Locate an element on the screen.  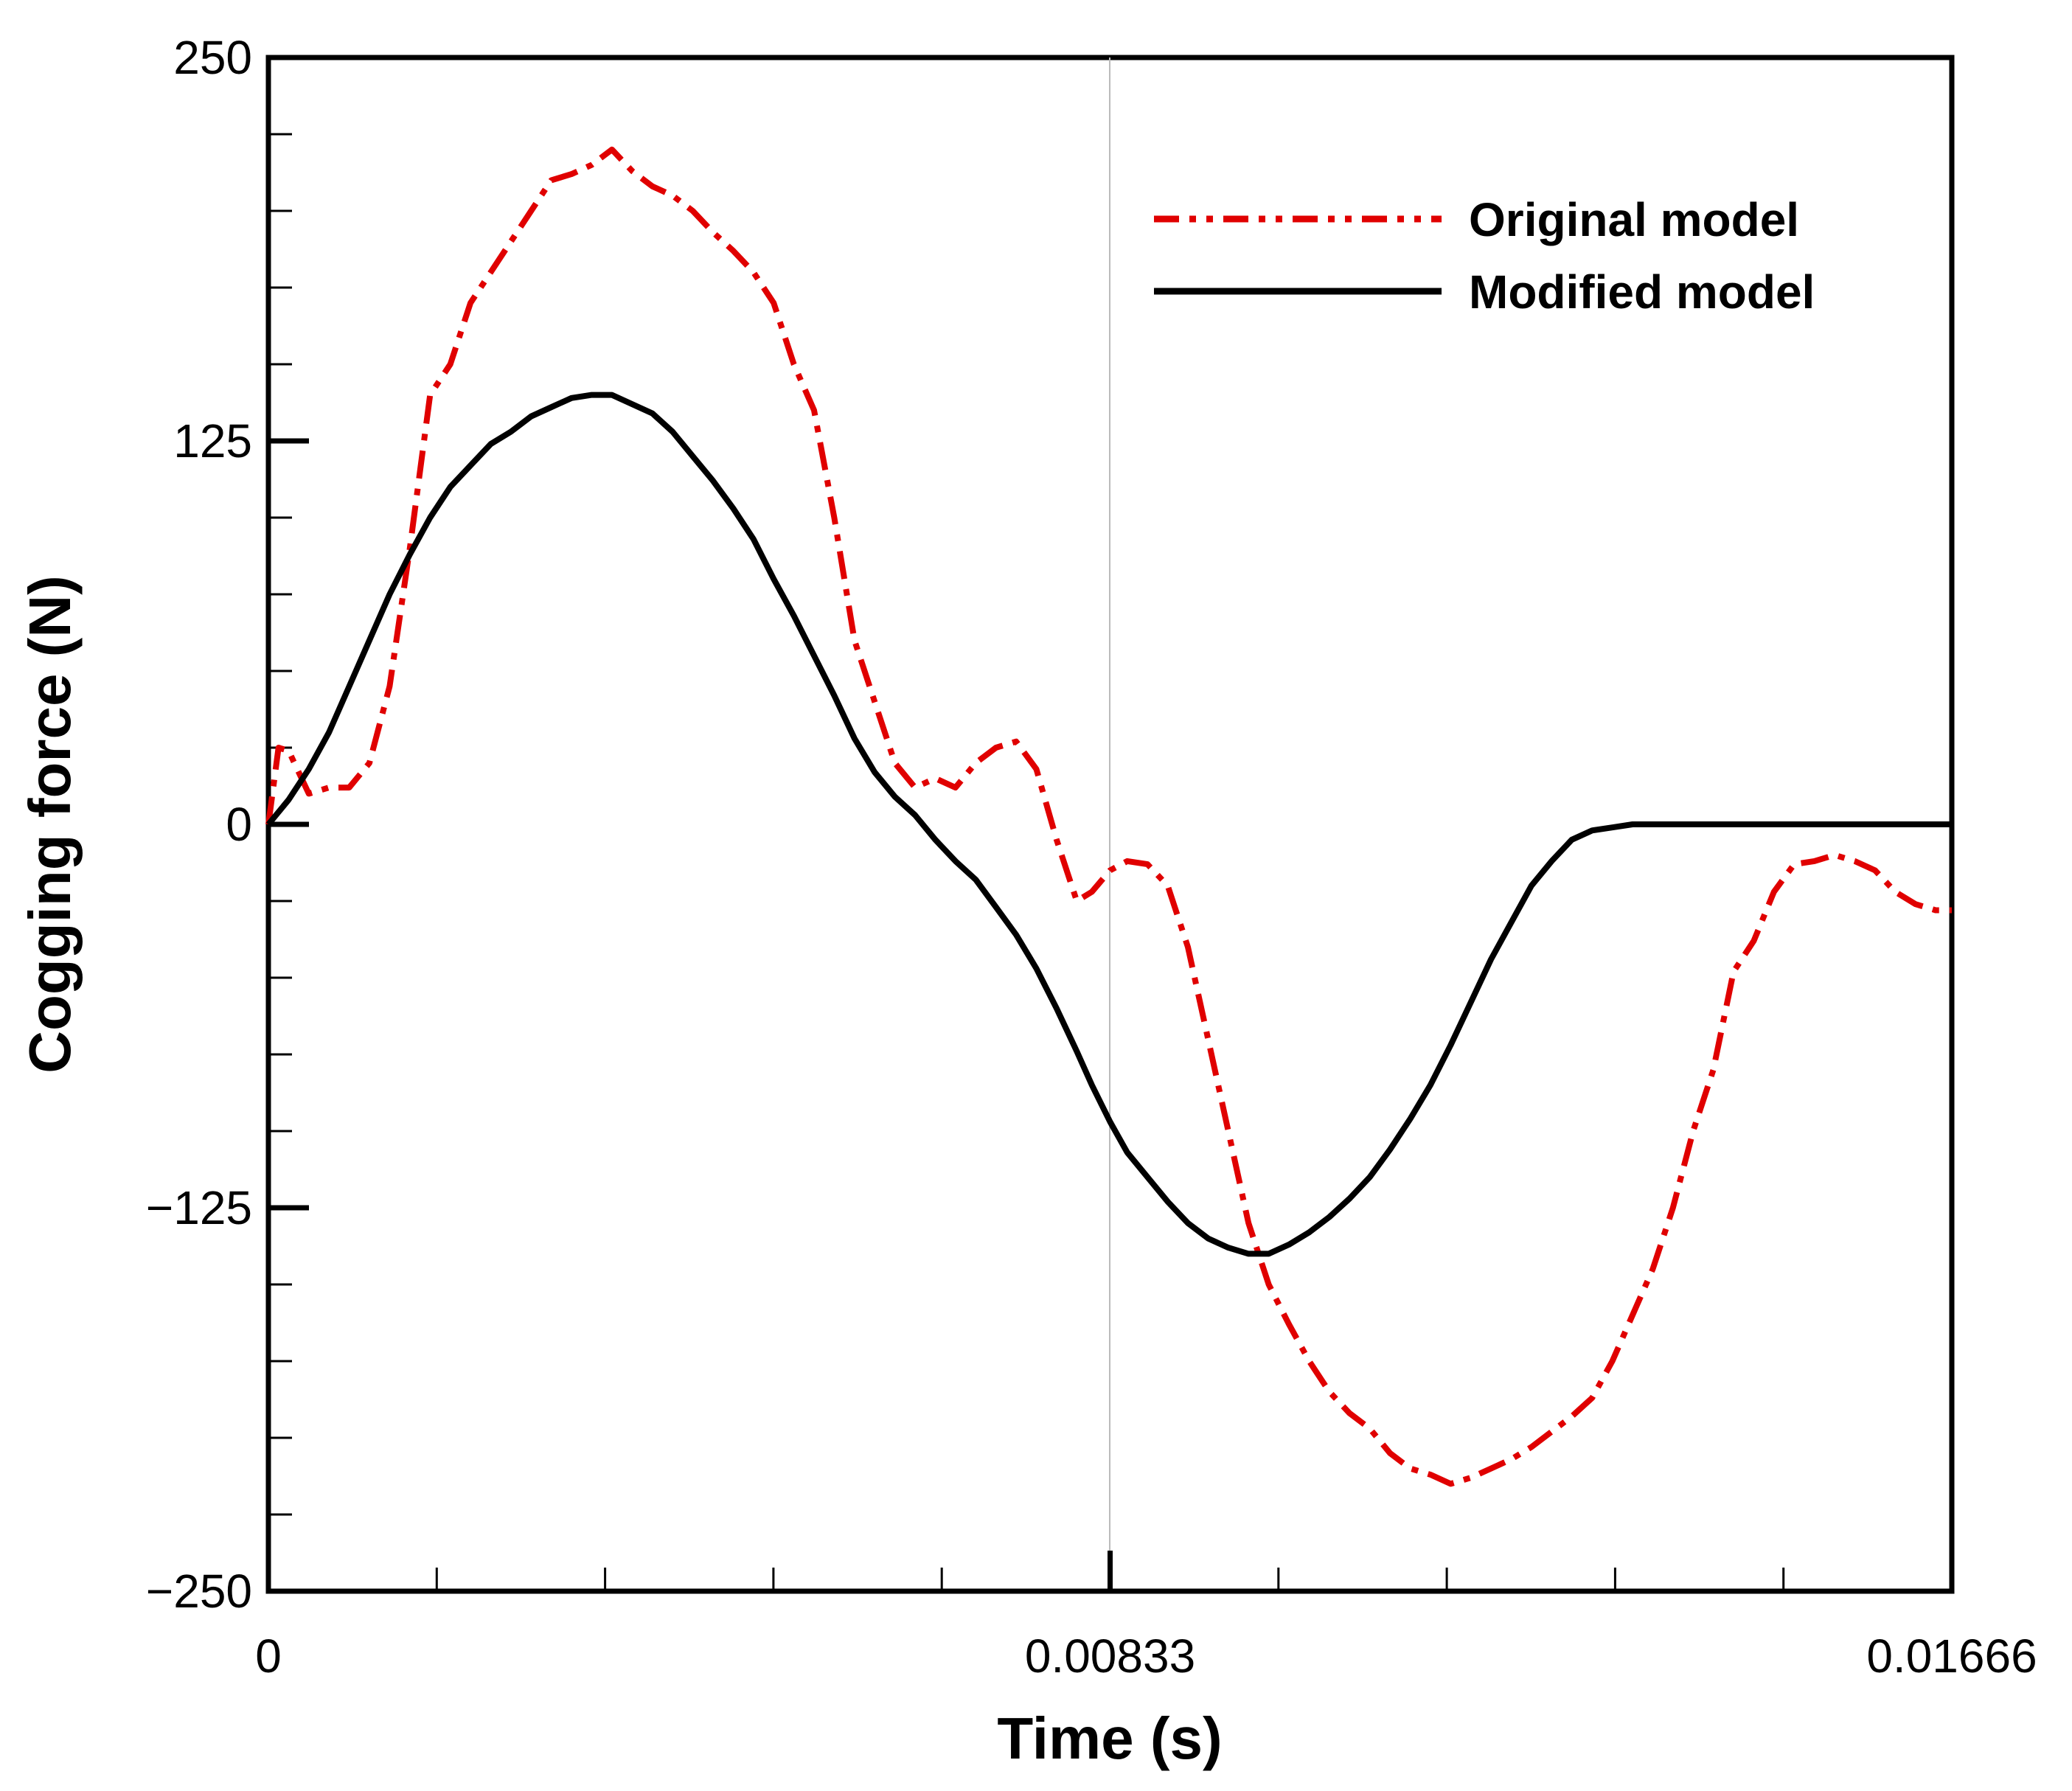
y-tick-label: −125 is located at coordinates (199, 1207).